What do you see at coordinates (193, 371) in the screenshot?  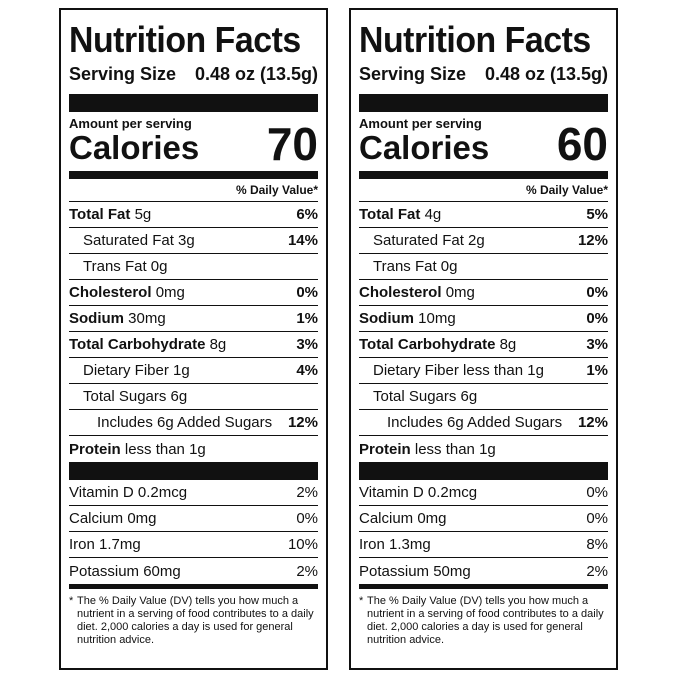 I see `dietary-fiber-row: Dietary Fiber 1g 4%` at bounding box center [193, 371].